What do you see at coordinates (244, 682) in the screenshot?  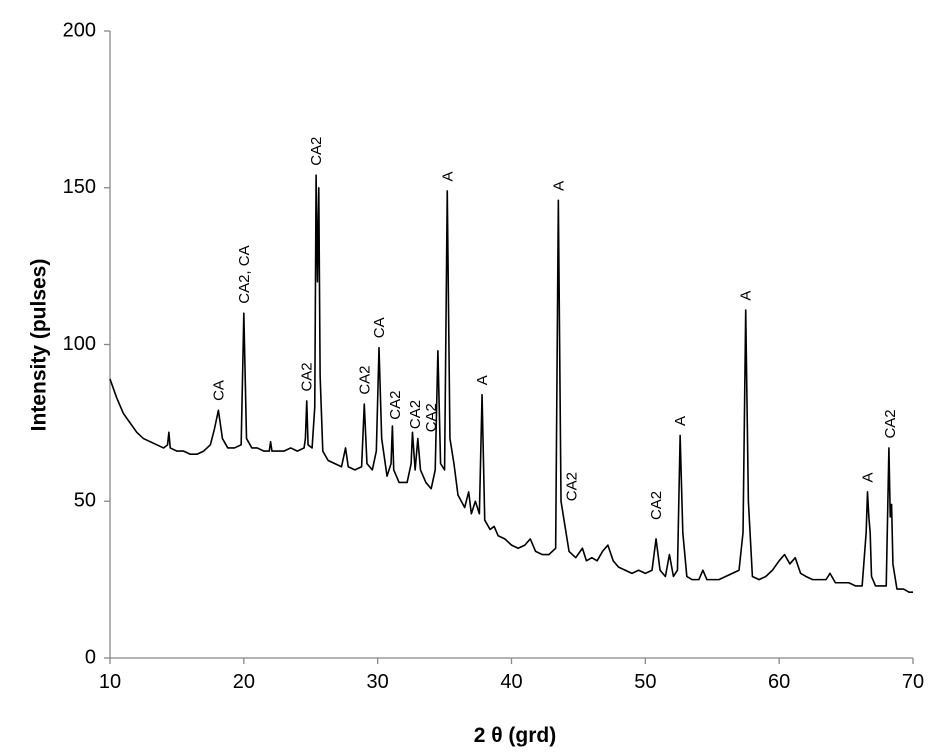 I see `x-tick-label: 20` at bounding box center [244, 682].